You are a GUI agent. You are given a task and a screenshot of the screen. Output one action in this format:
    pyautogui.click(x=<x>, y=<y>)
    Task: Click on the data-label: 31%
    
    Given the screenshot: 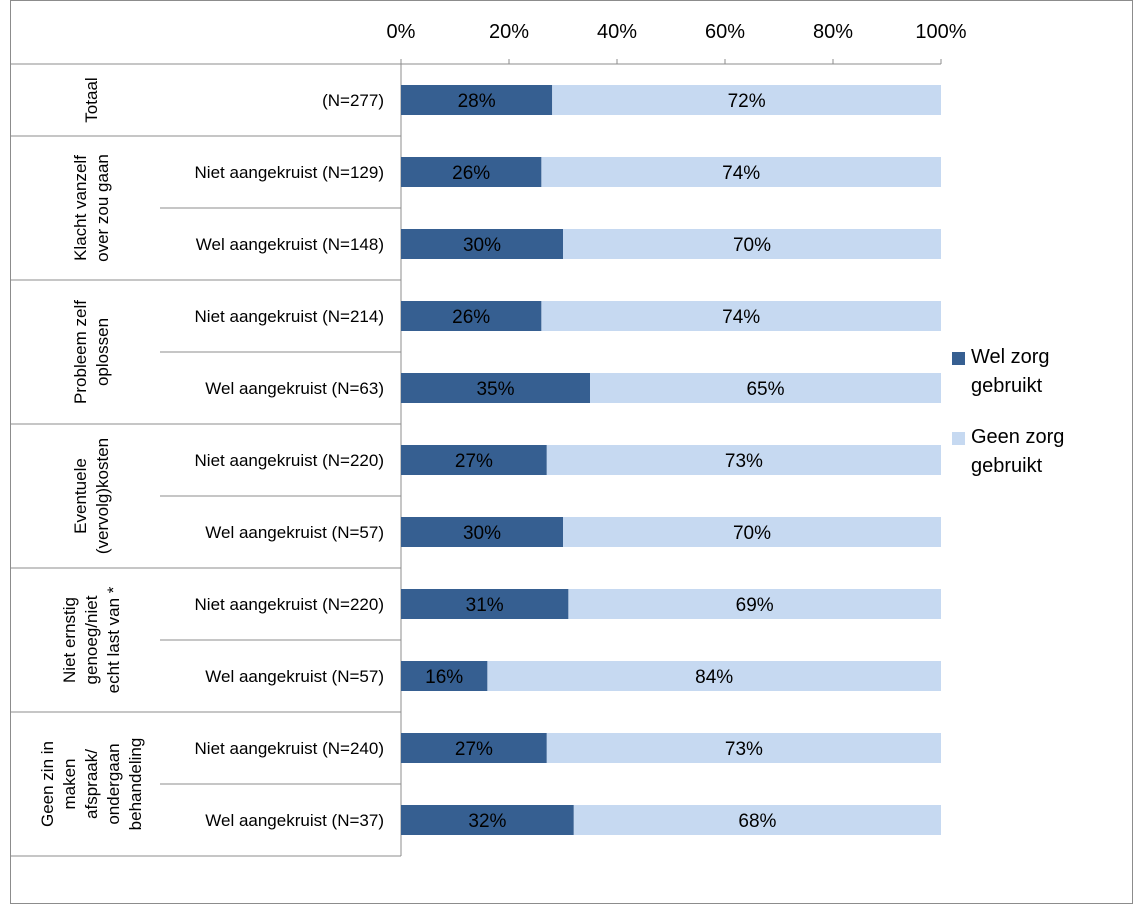 What is the action you would take?
    pyautogui.click(x=485, y=605)
    